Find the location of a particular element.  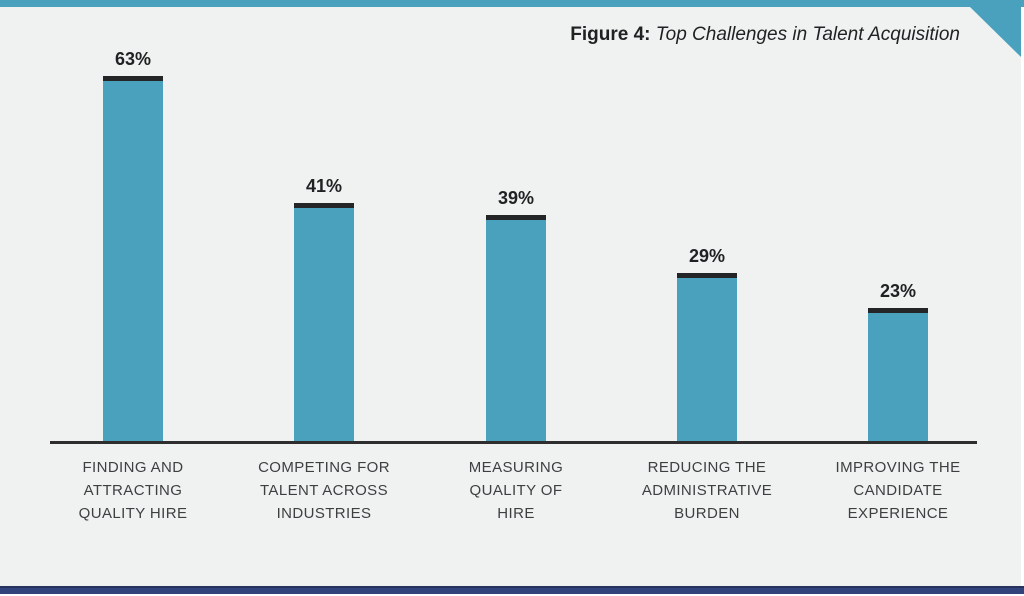

bar-value-label: 23% is located at coordinates (898, 291).